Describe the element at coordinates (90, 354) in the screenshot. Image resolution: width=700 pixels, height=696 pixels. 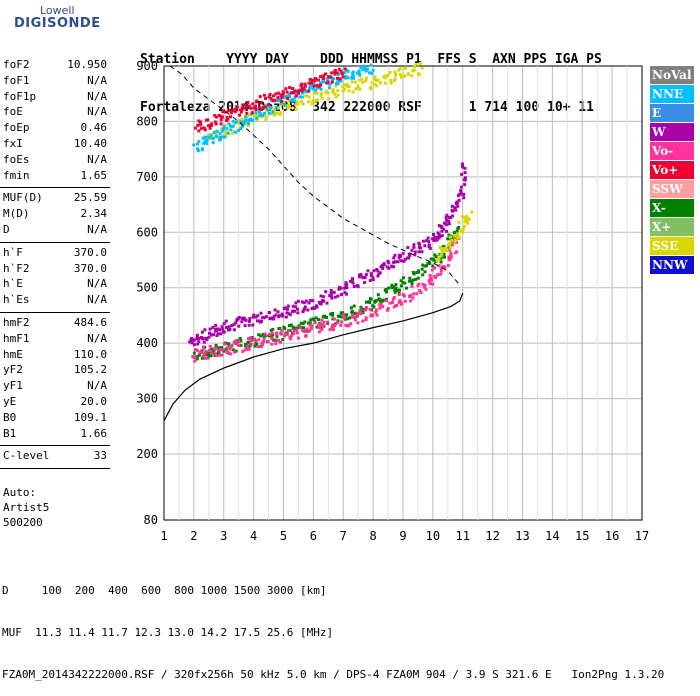
I see `param-value: 110.0` at that location.